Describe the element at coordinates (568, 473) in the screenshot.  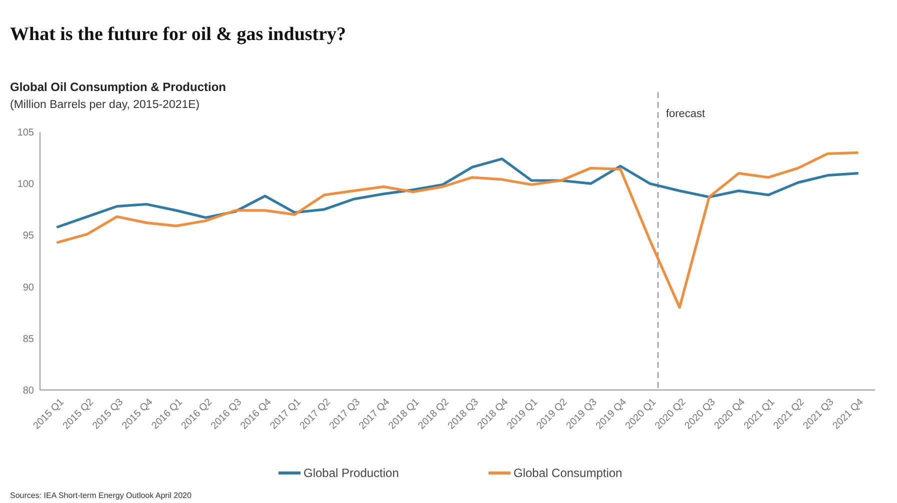
I see `legend-label: Global Consumption` at that location.